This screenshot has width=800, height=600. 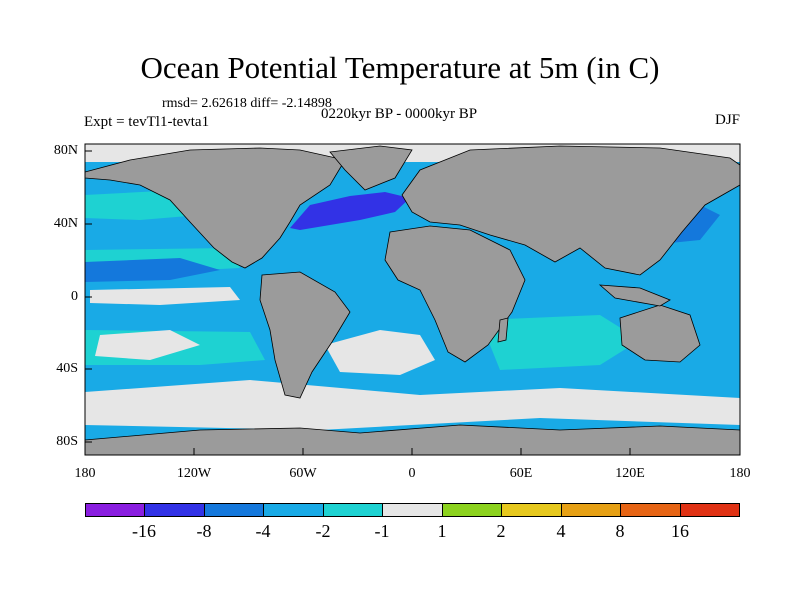 What do you see at coordinates (74, 296) in the screenshot?
I see `y-axis-label: 0` at bounding box center [74, 296].